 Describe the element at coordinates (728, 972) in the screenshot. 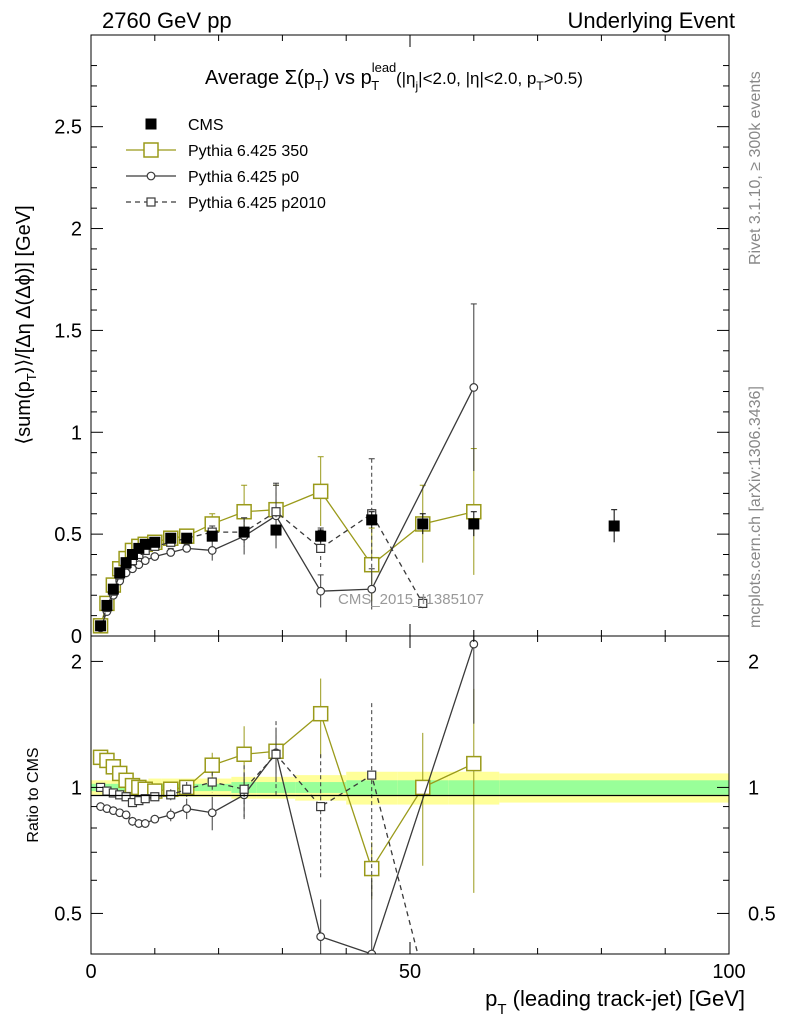

I see `x-tick-label: 100` at that location.